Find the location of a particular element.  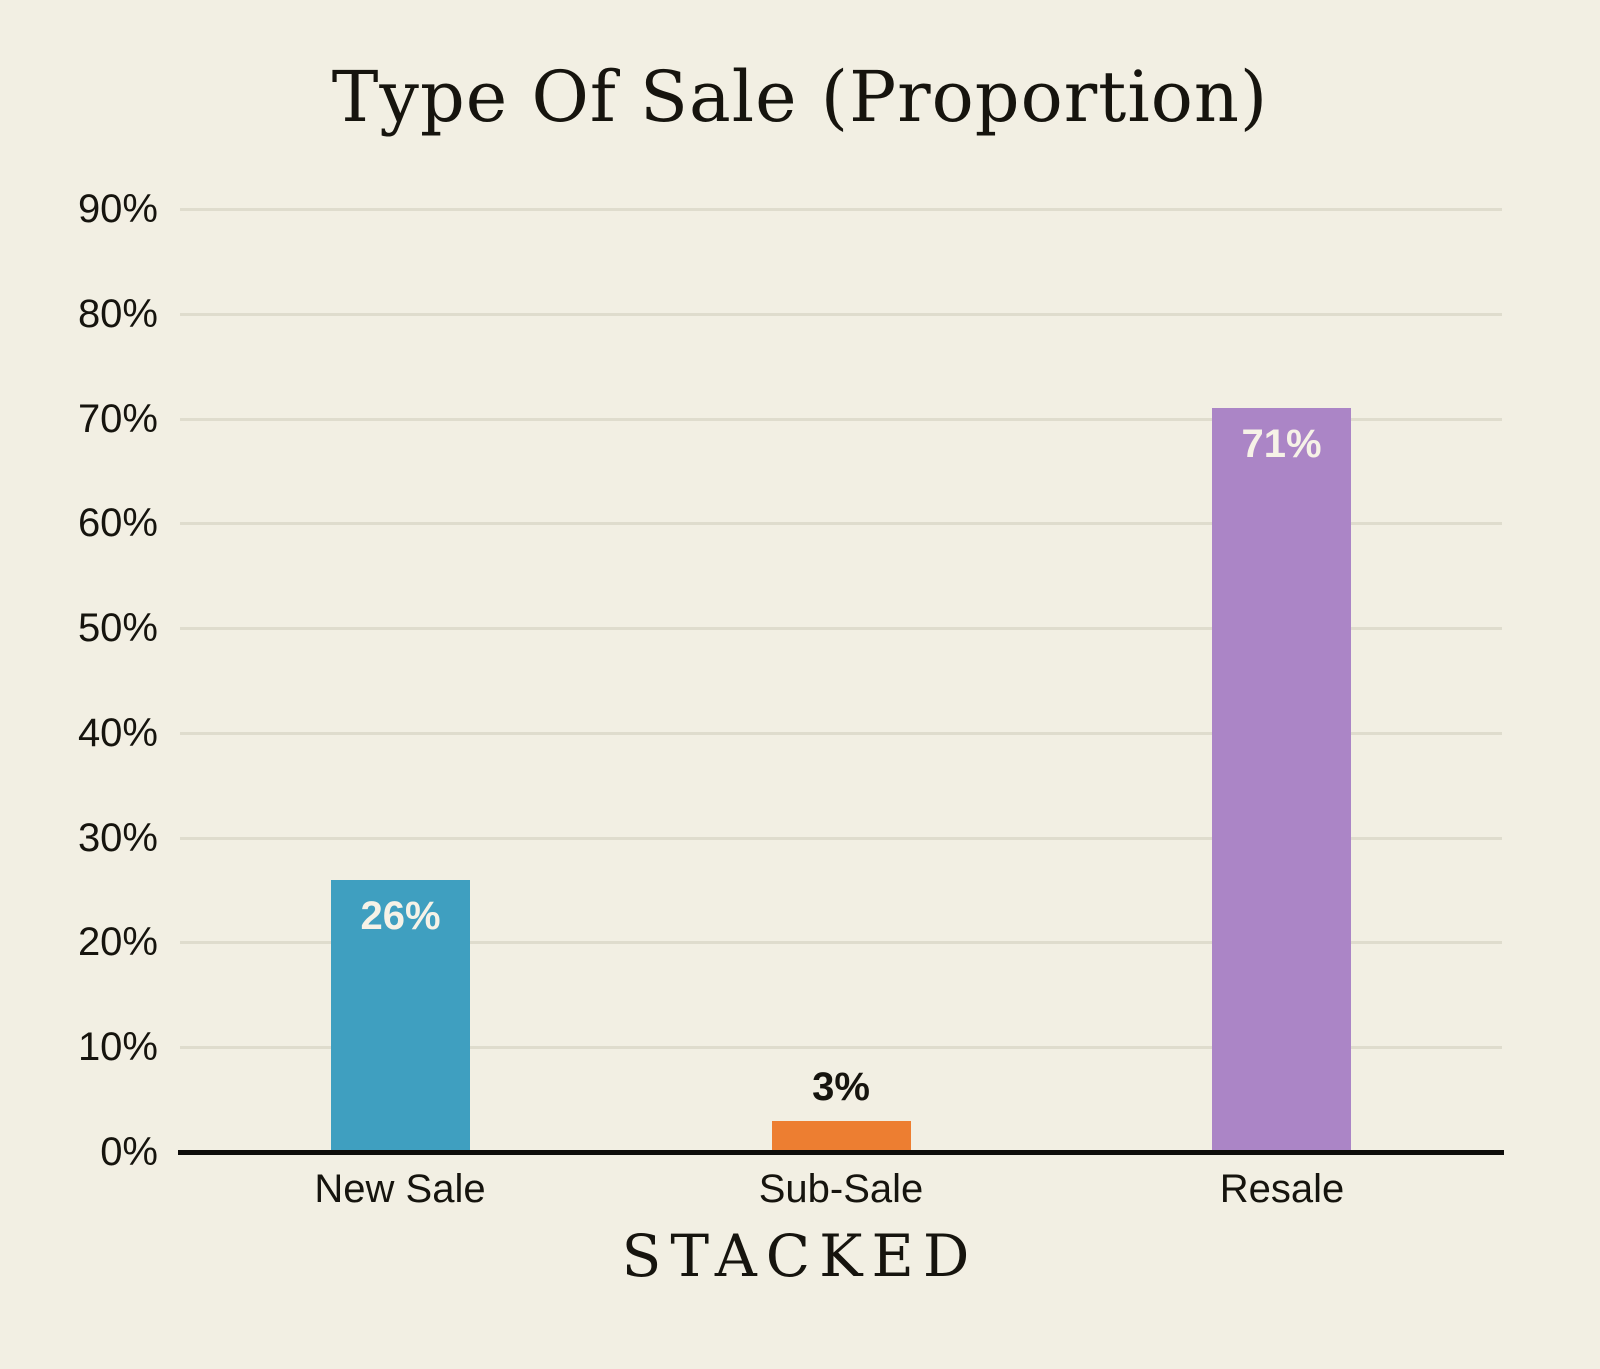

x-axis-label-sub-sale: Sub-Sale is located at coordinates (841, 1189).